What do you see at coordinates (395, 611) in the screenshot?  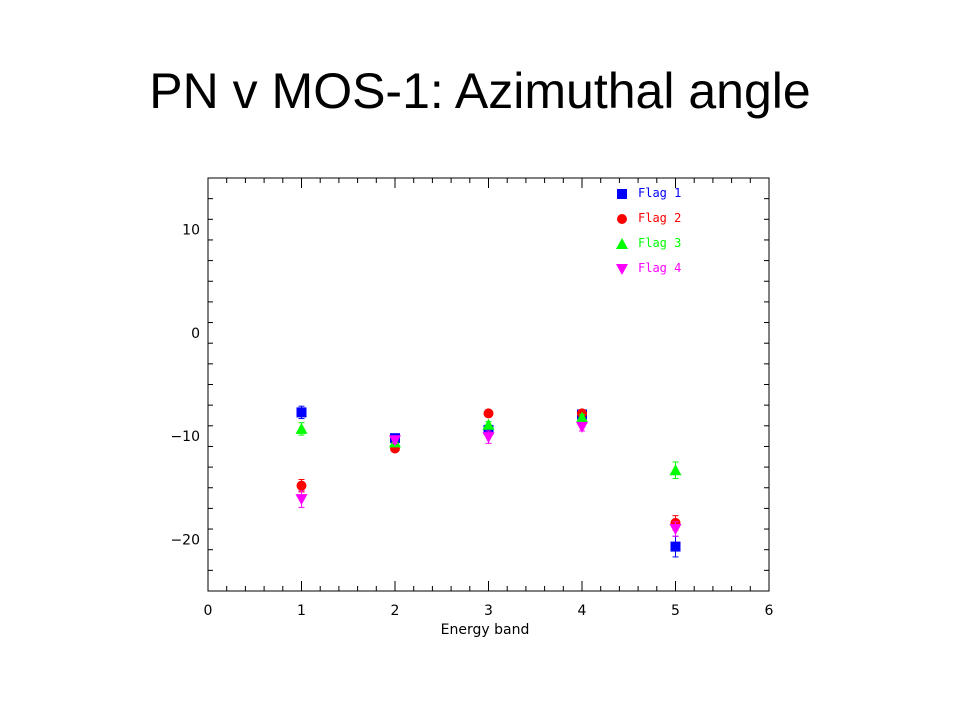 I see `x-tick-label: 2` at bounding box center [395, 611].